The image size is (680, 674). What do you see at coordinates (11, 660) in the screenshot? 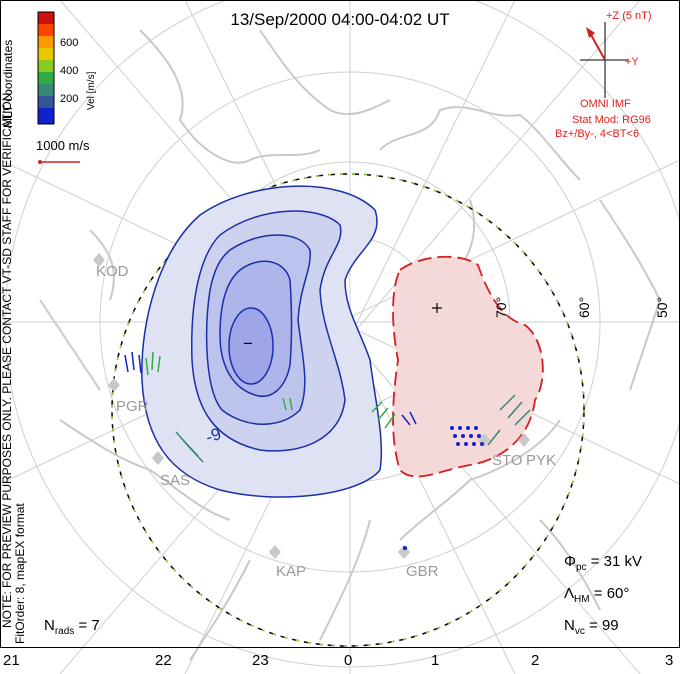
I see `mlt-tick-21: 21` at bounding box center [11, 660].